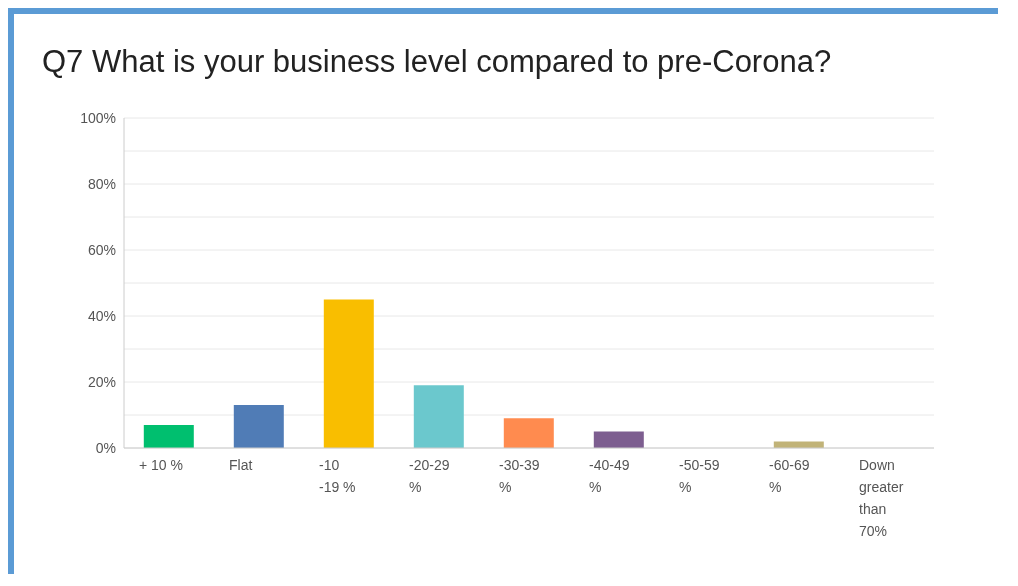 This screenshot has width=1018, height=586. What do you see at coordinates (161, 465) in the screenshot?
I see `x-tick-label: + 10 %` at bounding box center [161, 465].